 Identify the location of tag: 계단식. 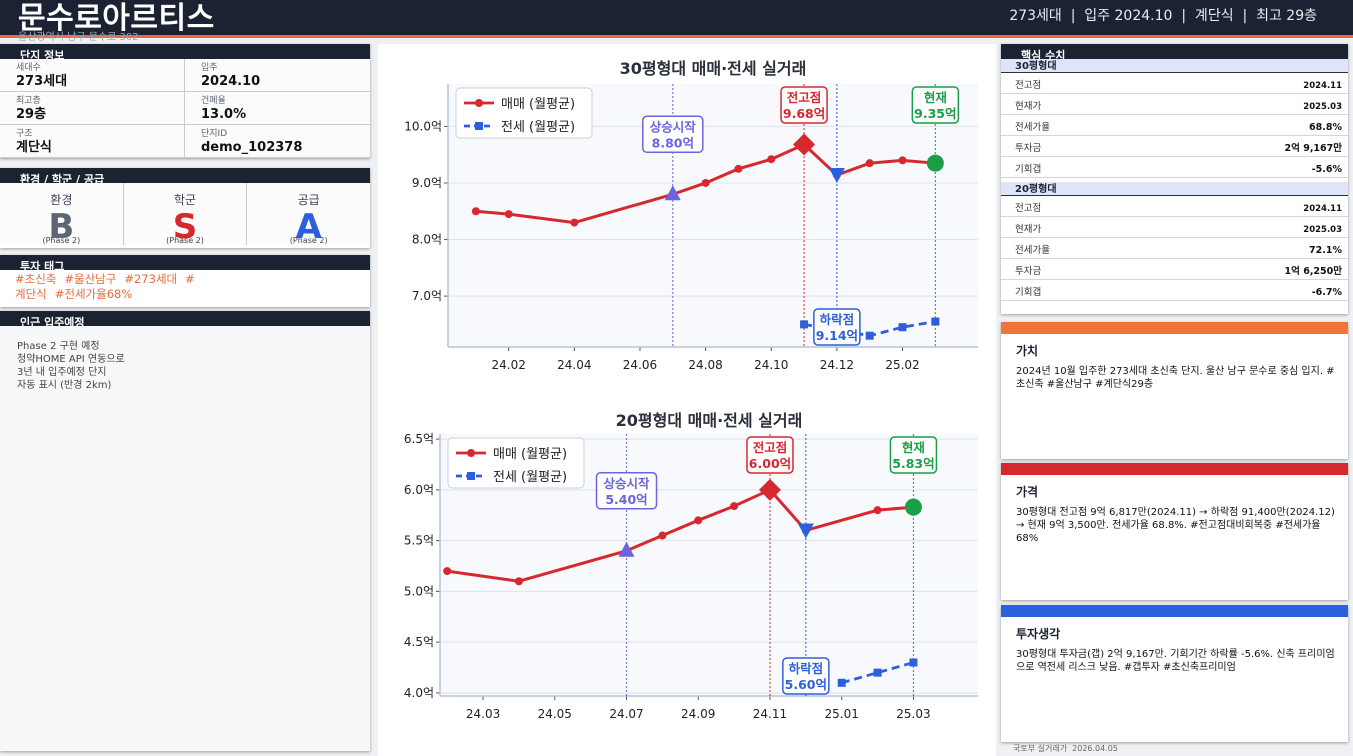
(31, 294).